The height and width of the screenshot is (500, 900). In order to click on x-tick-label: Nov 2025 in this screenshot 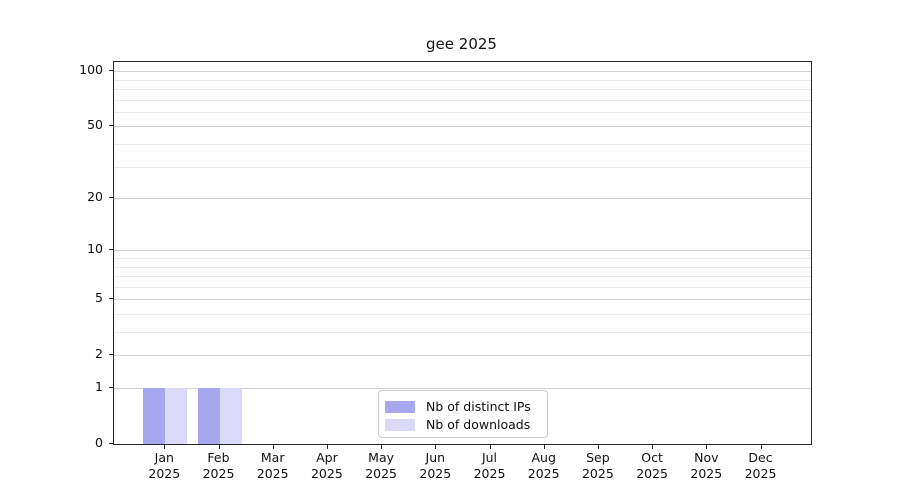, I will do `click(706, 465)`.